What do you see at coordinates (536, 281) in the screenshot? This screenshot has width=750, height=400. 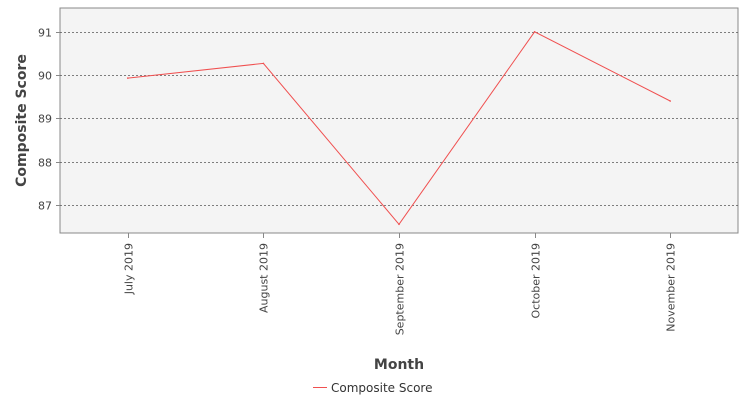 I see `x-tick-label: October 2019` at bounding box center [536, 281].